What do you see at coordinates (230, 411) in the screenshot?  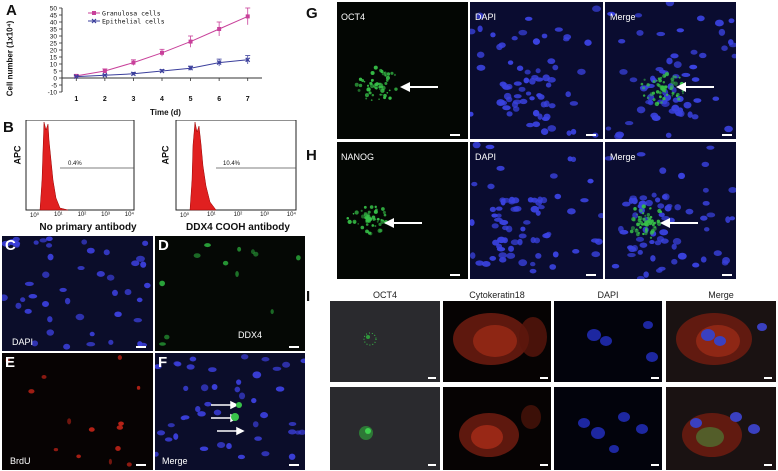 I see `micrograph-f-merge` at bounding box center [230, 411].